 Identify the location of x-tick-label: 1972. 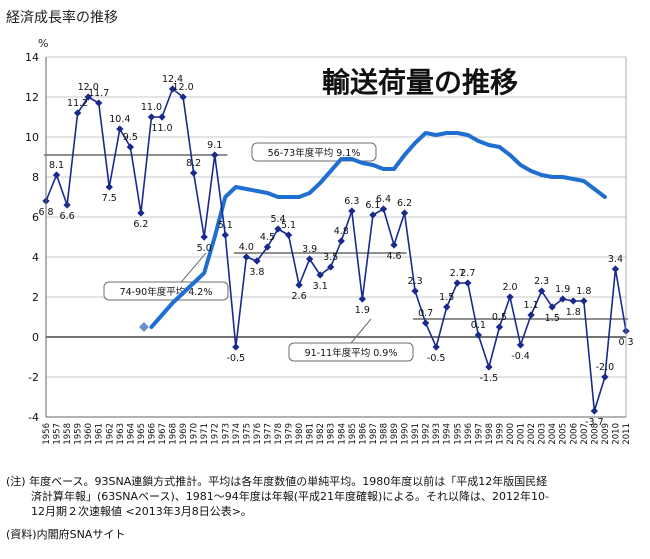
(216, 434).